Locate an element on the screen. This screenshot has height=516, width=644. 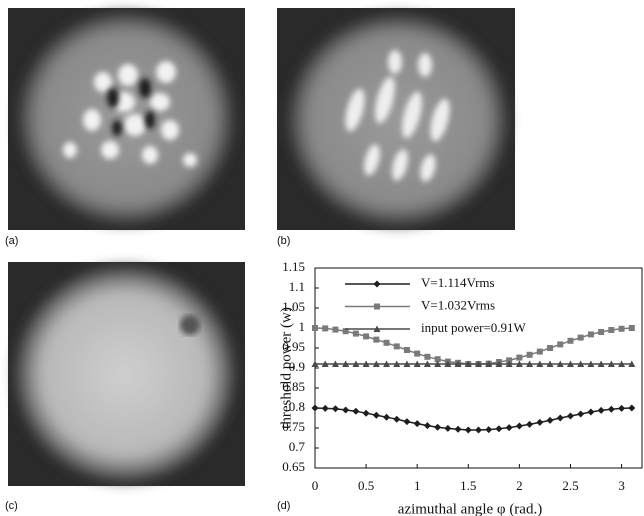
panel-label: (b) is located at coordinates (283, 241).